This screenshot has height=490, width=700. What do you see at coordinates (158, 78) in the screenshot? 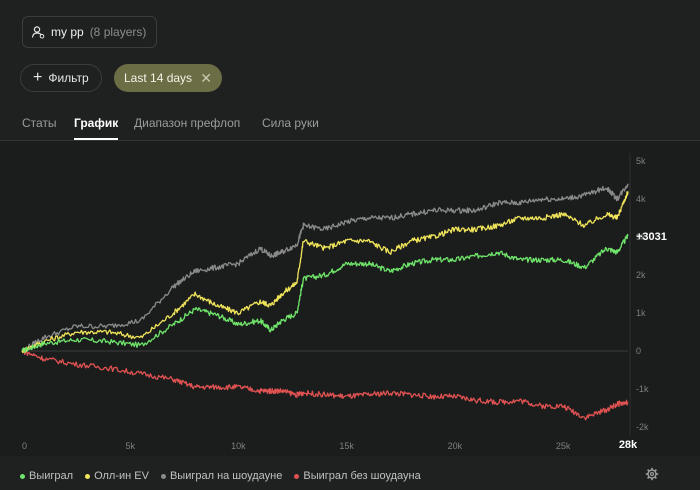
I see `chip-label: Last 14 days` at bounding box center [158, 78].